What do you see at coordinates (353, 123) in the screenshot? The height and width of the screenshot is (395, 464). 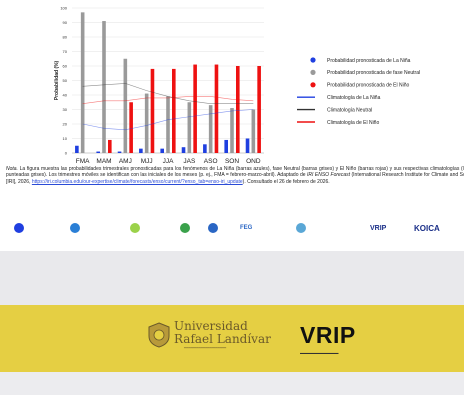 I see `legend-label: Climatología de El Niño` at bounding box center [353, 123].